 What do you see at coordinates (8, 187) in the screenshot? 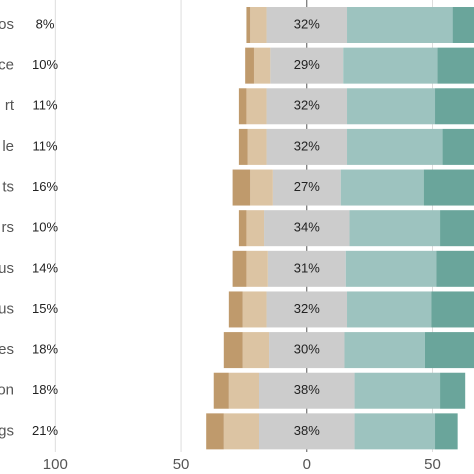
I see `category-label: ts` at bounding box center [8, 187].